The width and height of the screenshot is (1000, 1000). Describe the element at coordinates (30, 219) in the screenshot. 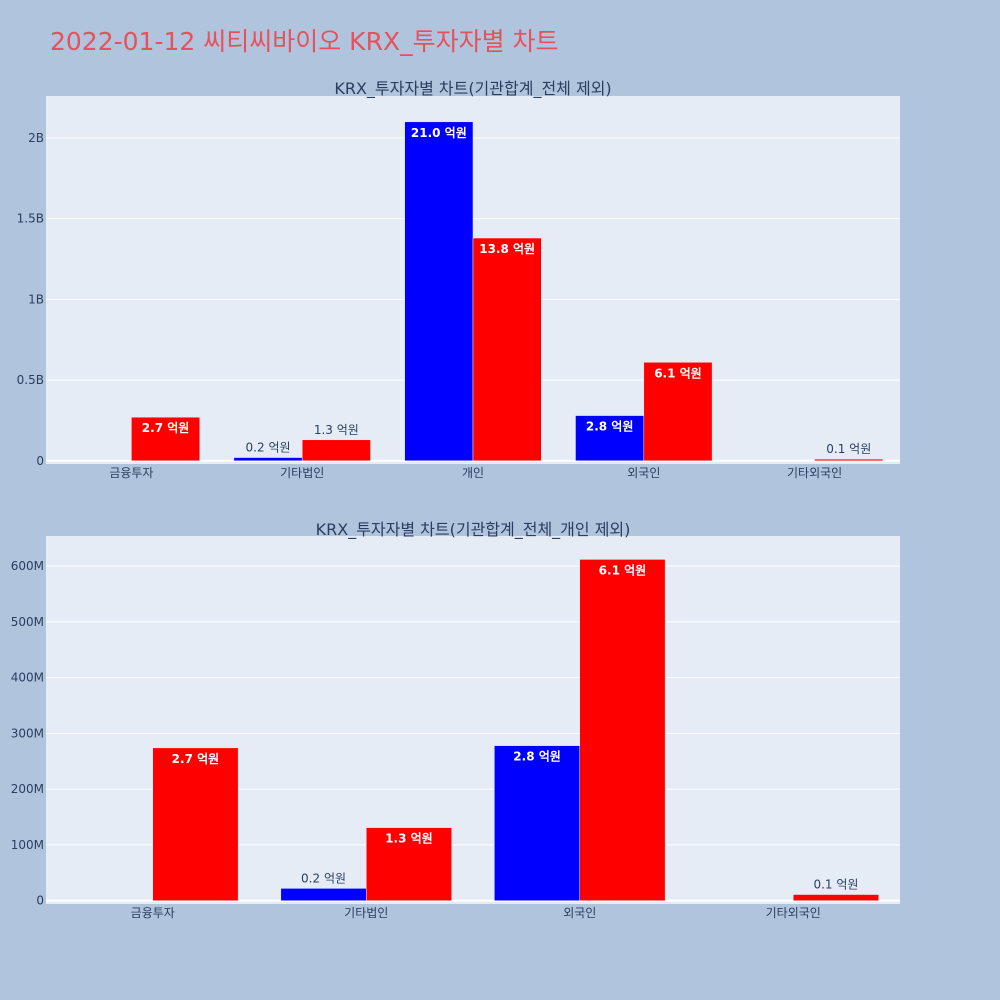

I see `y-tick-label: 1.5B` at that location.